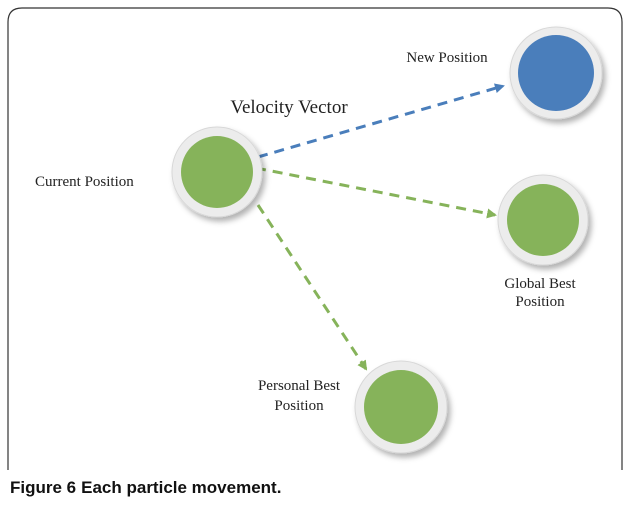  Describe the element at coordinates (447, 58) in the screenshot. I see `node-label: New Position` at that location.